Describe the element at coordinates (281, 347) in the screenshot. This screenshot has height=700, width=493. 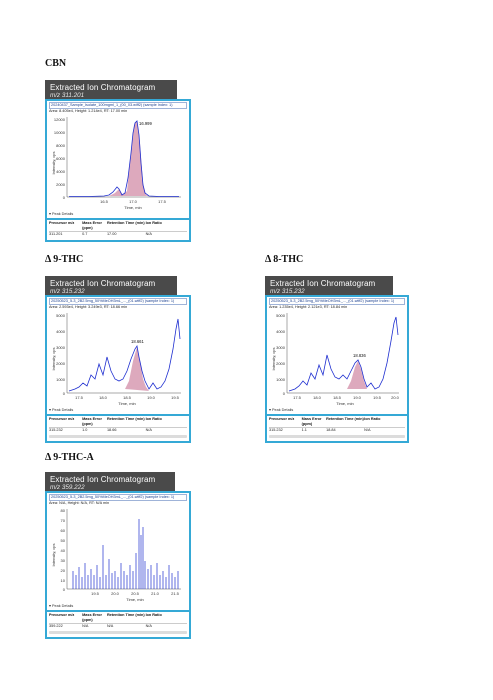
I see `y-tick: 3000` at that location.